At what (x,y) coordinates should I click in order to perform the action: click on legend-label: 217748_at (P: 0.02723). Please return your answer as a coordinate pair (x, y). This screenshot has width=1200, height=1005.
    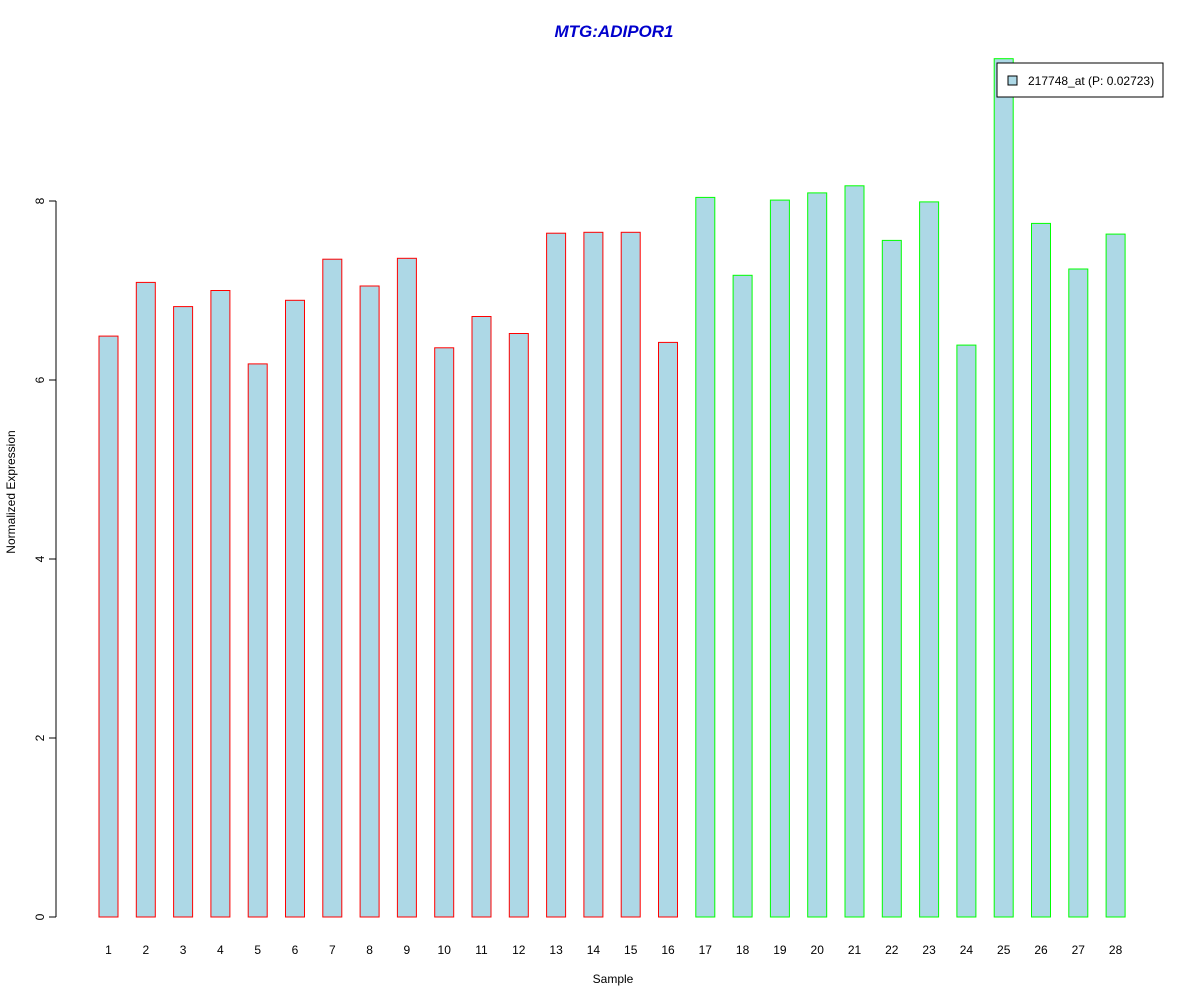
    Looking at the image, I should click on (1091, 81).